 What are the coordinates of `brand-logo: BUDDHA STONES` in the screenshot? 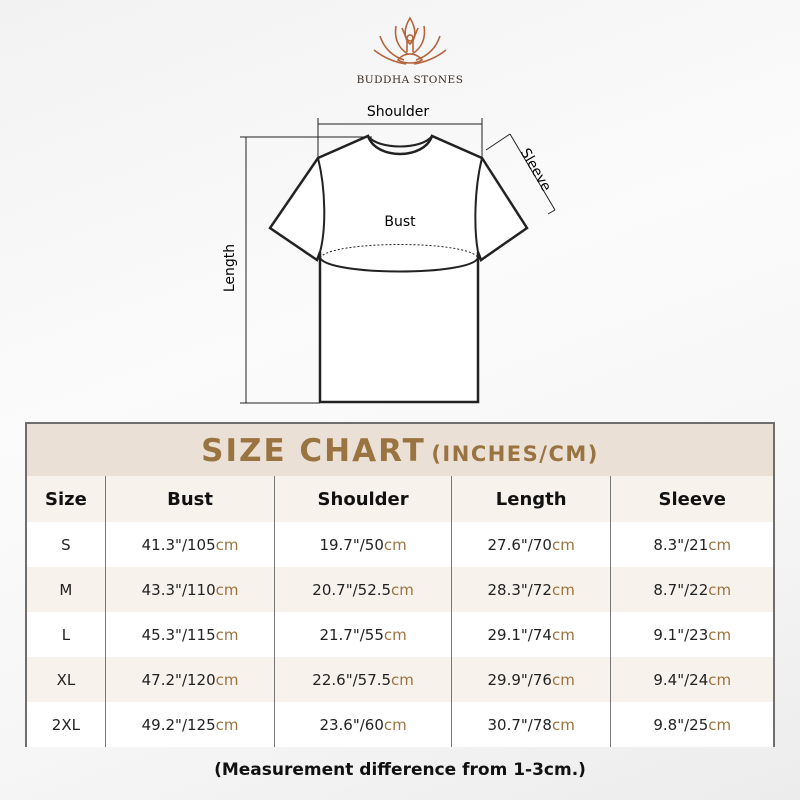 It's located at (410, 50).